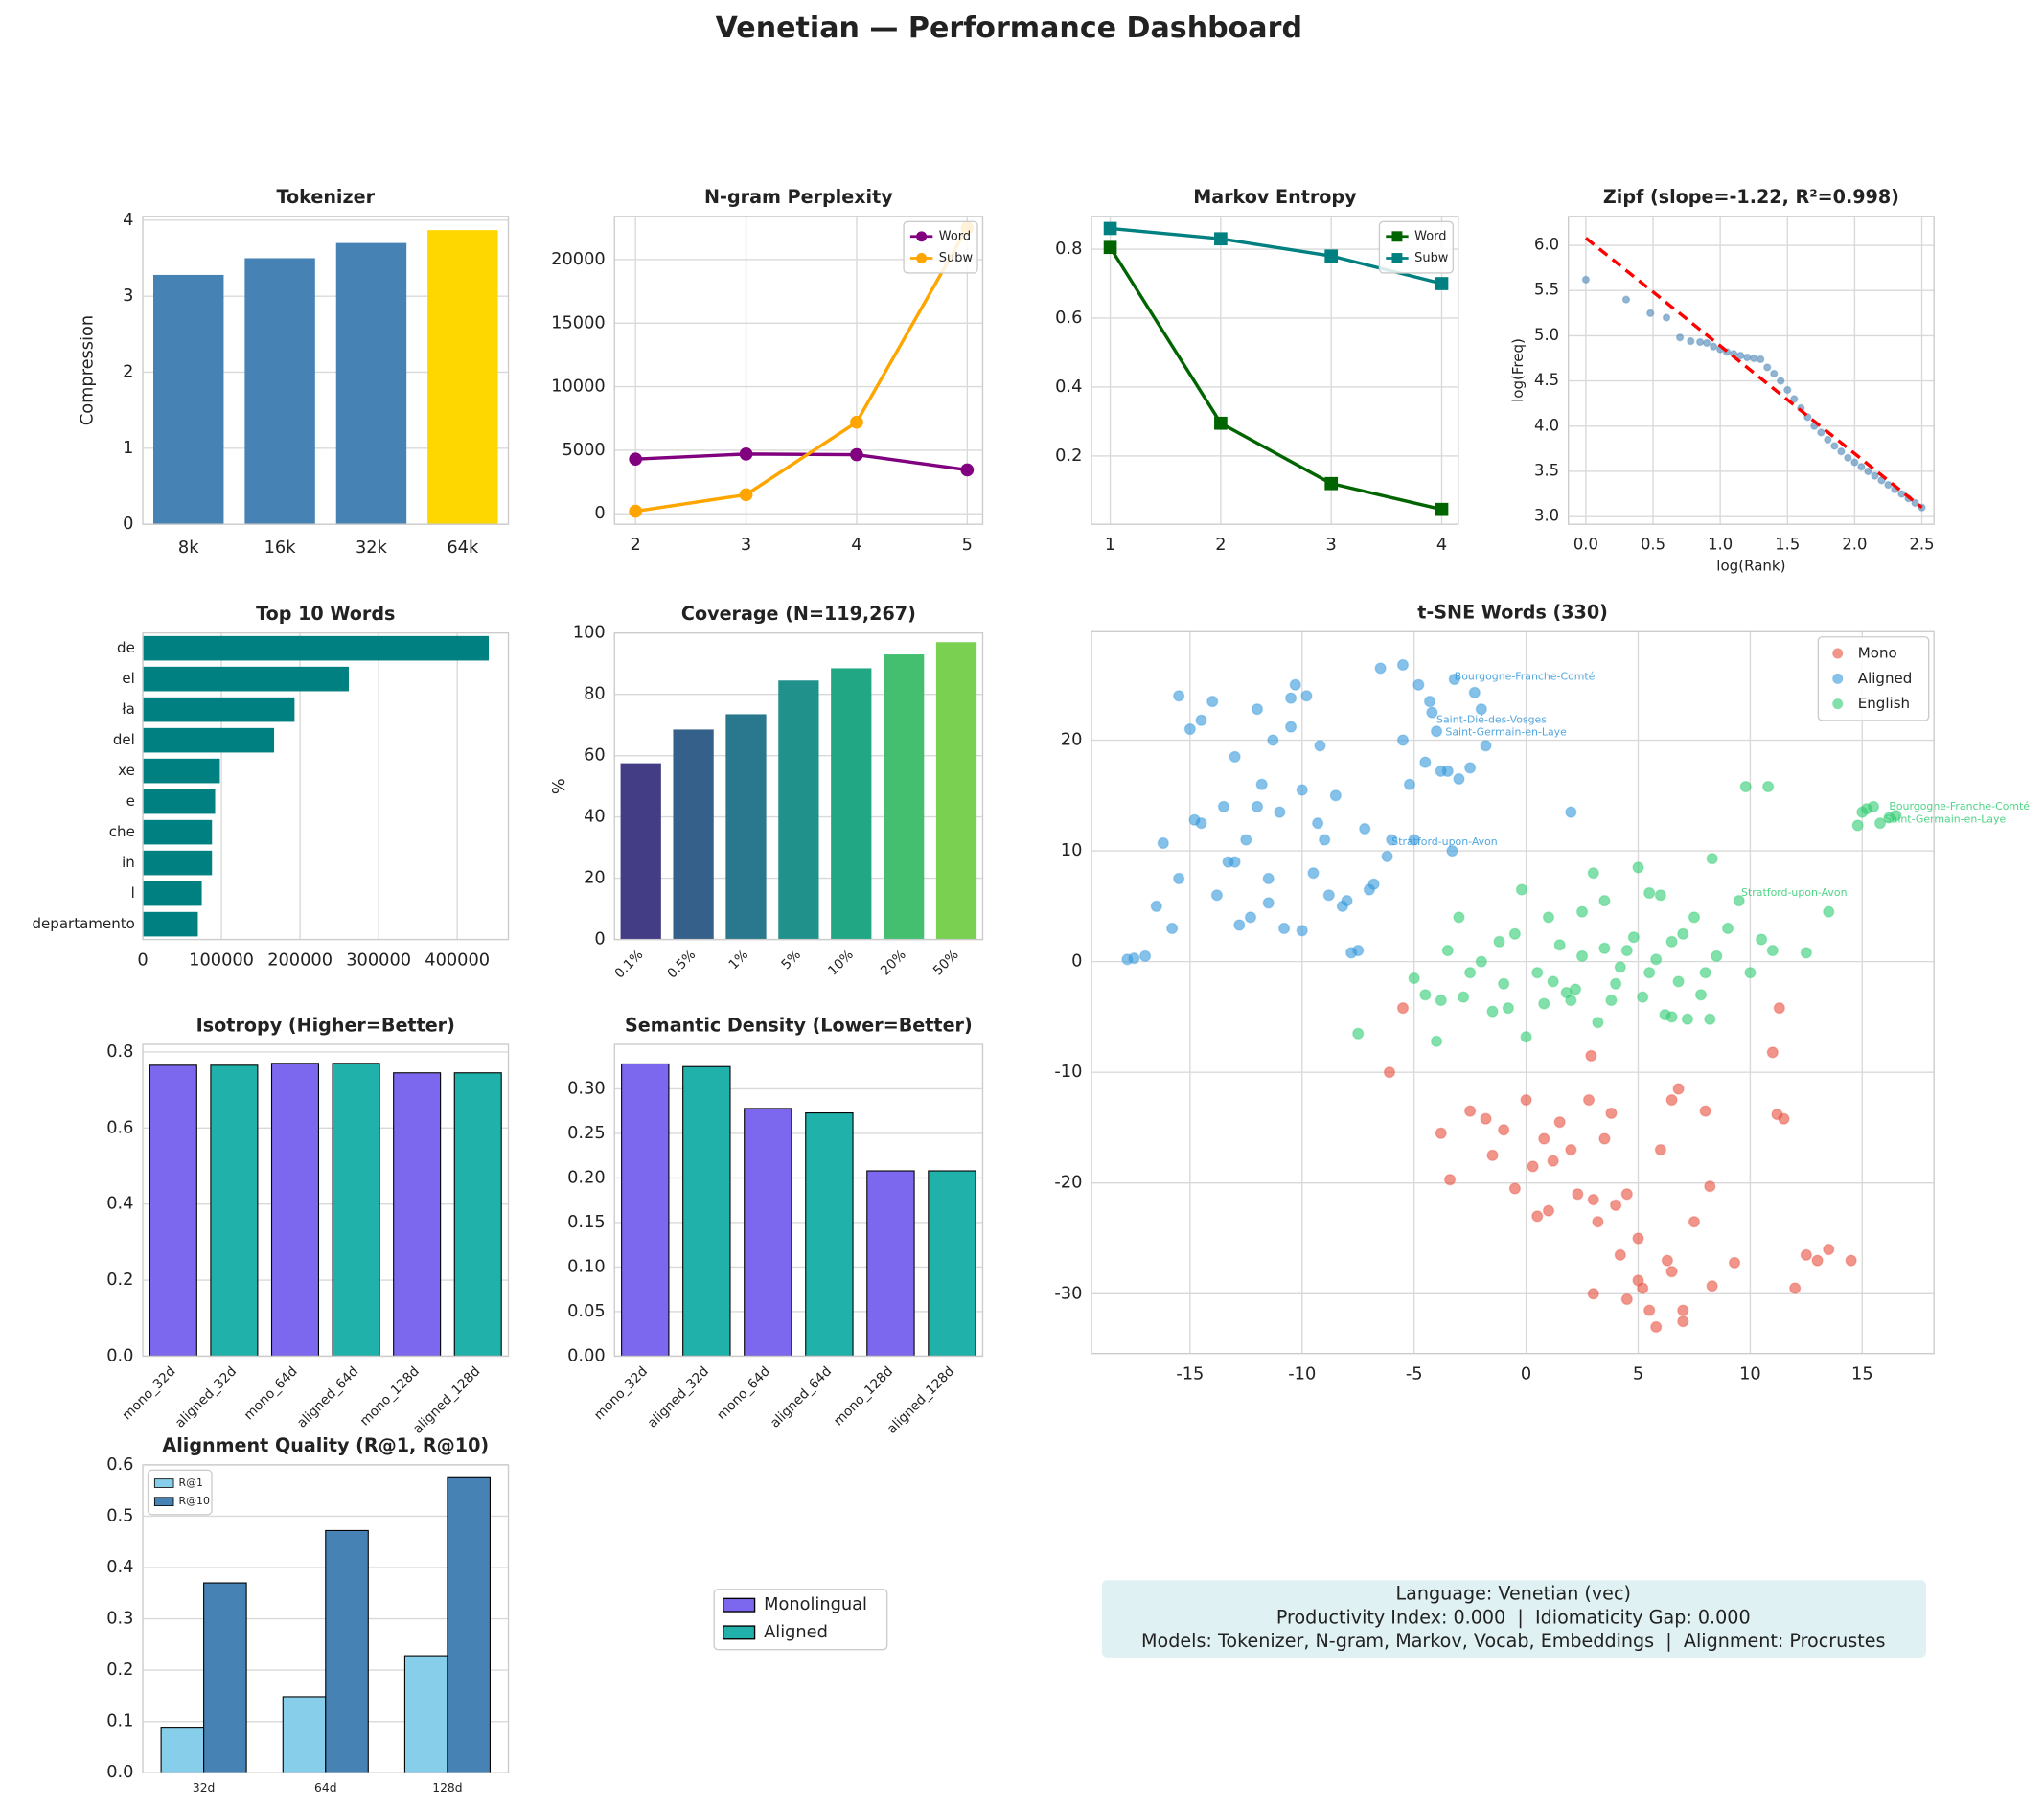  Describe the element at coordinates (128, 678) in the screenshot. I see `y-tick-label: el` at that location.